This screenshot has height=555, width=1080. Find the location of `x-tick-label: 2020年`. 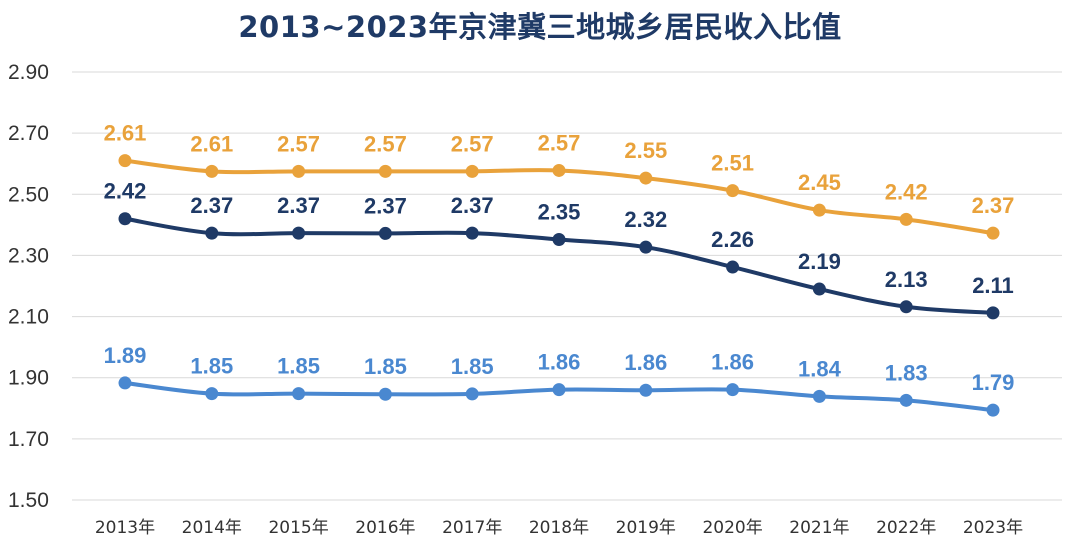

x-tick-label: 2020年 is located at coordinates (732, 528).